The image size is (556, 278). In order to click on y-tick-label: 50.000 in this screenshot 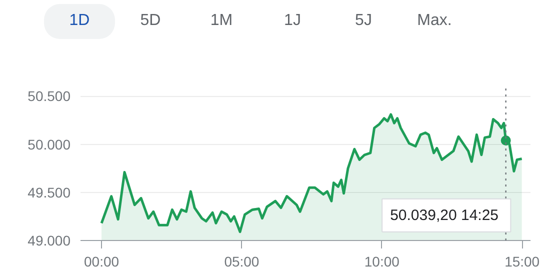, I will do `click(49, 144)`.